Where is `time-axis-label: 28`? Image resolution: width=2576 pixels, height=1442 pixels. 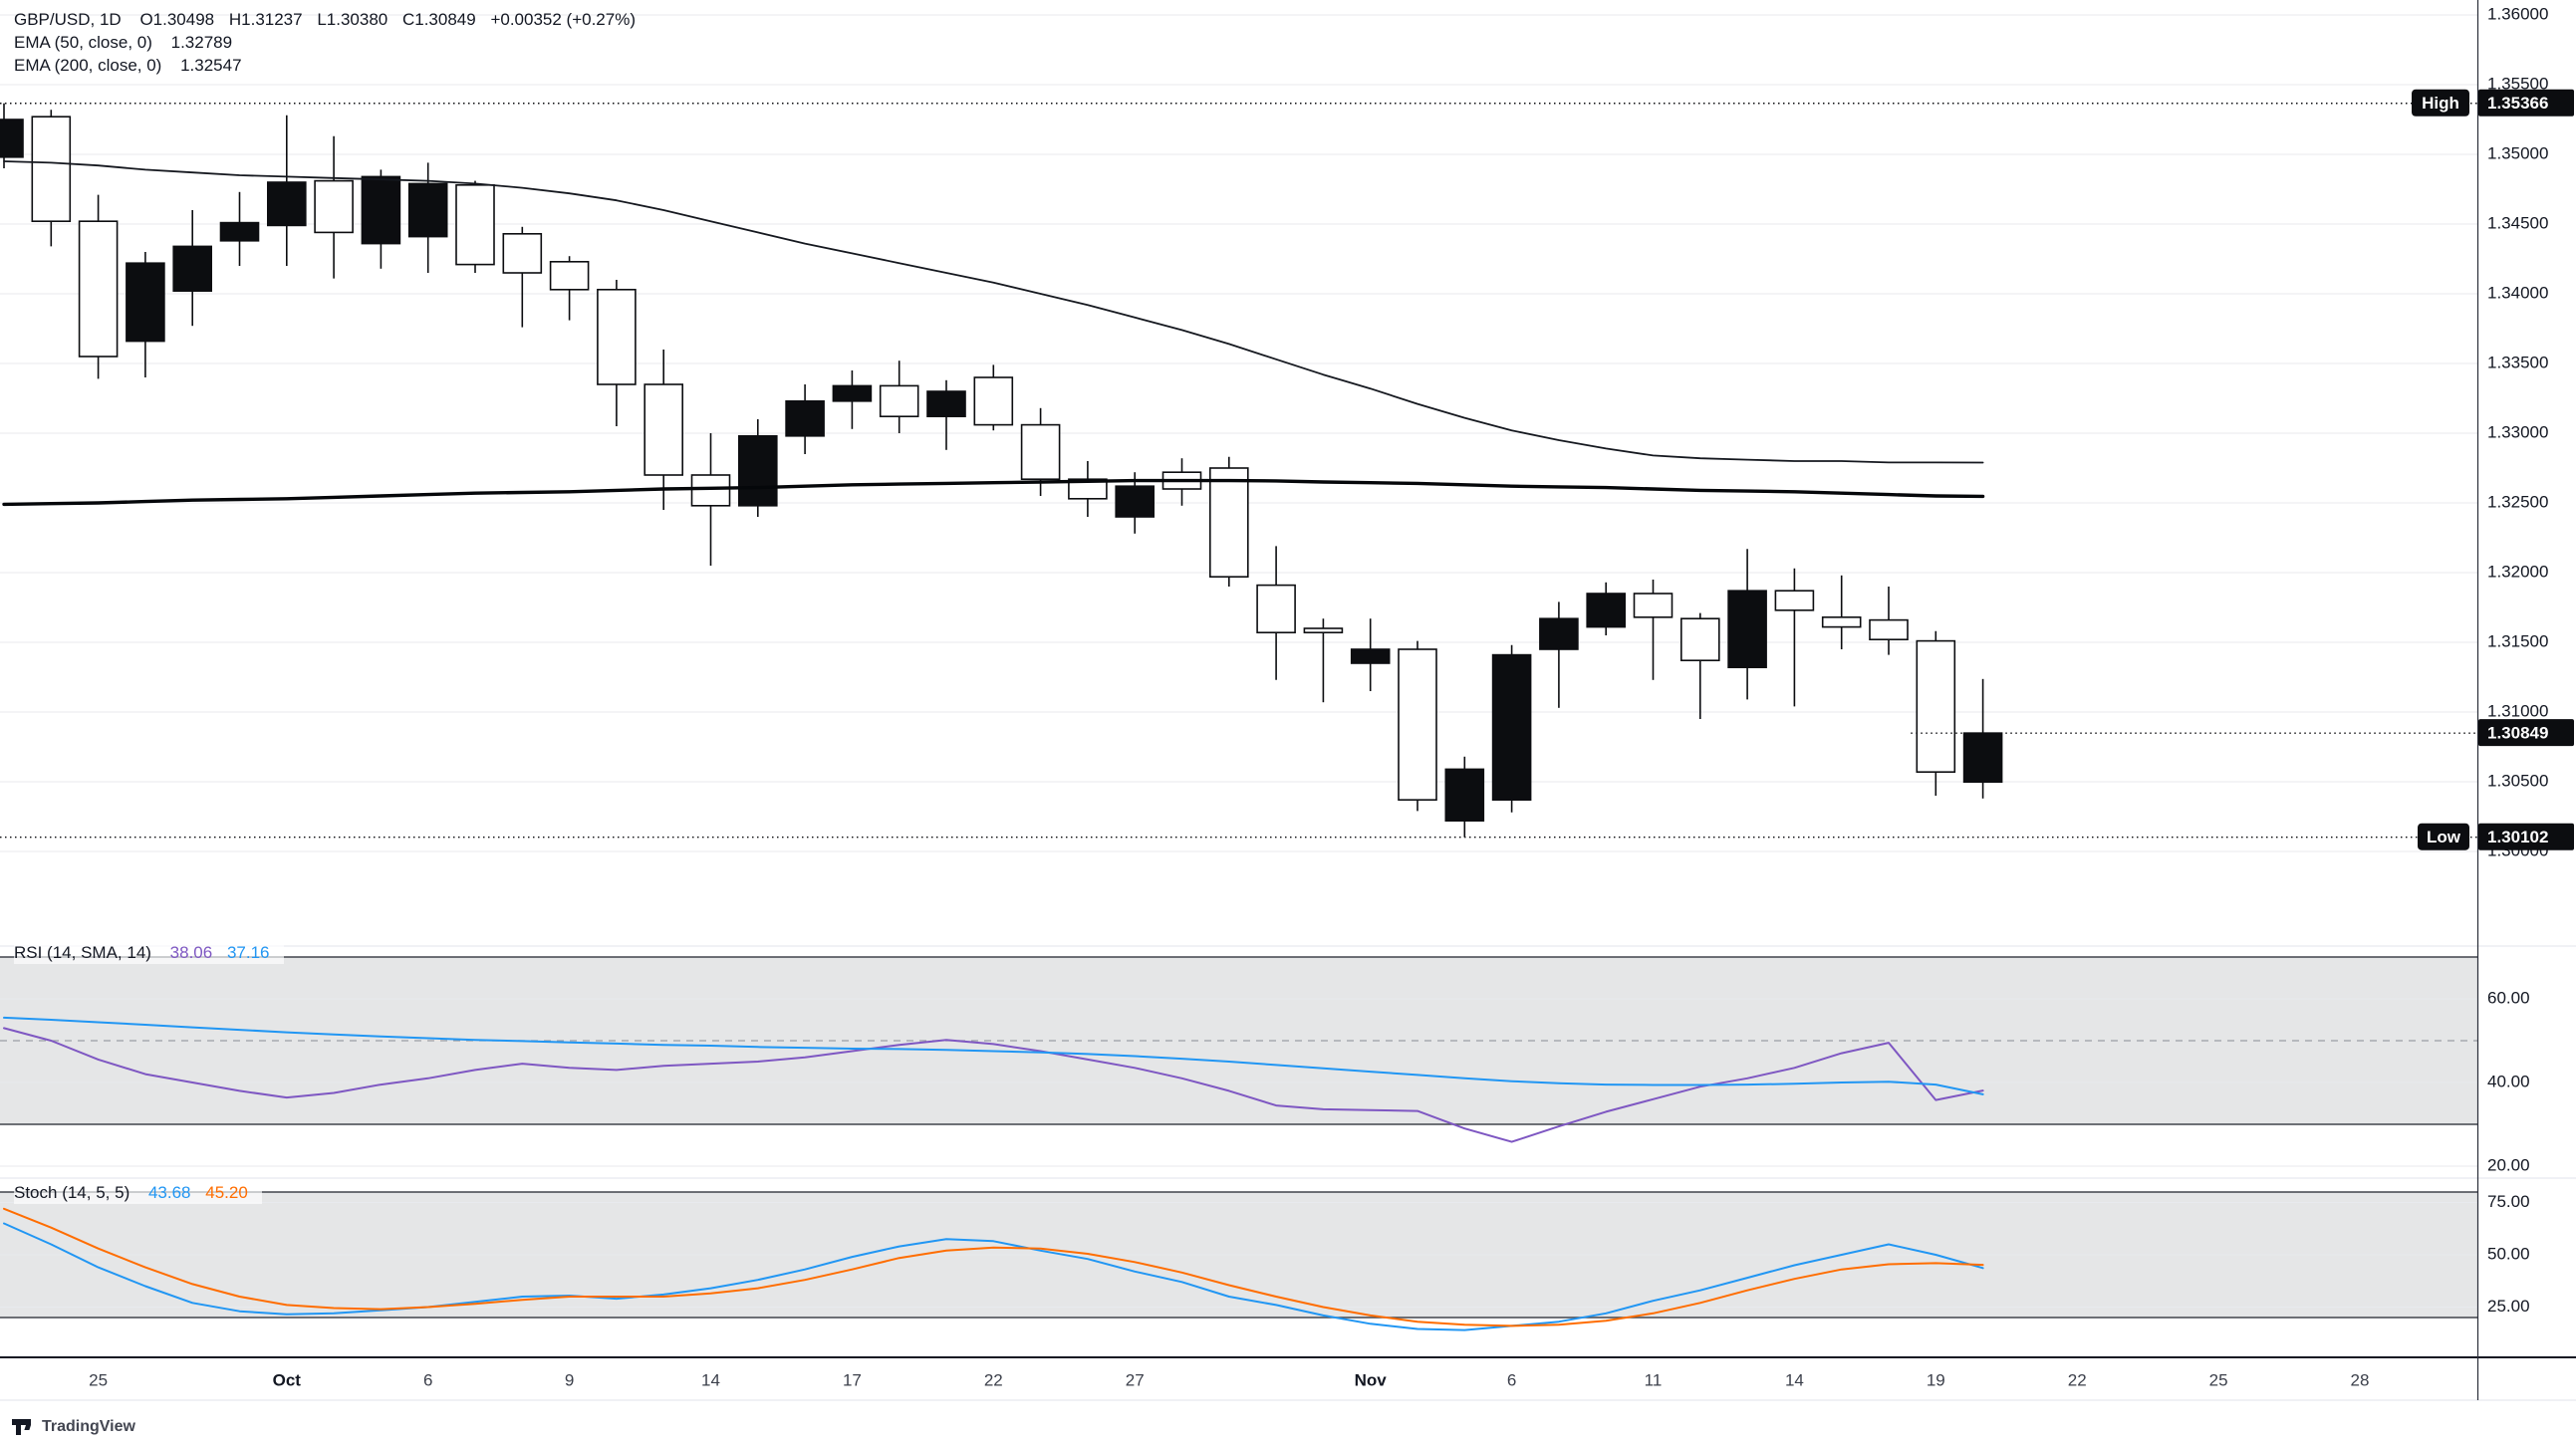 time-axis-label: 28 is located at coordinates (2360, 1379).